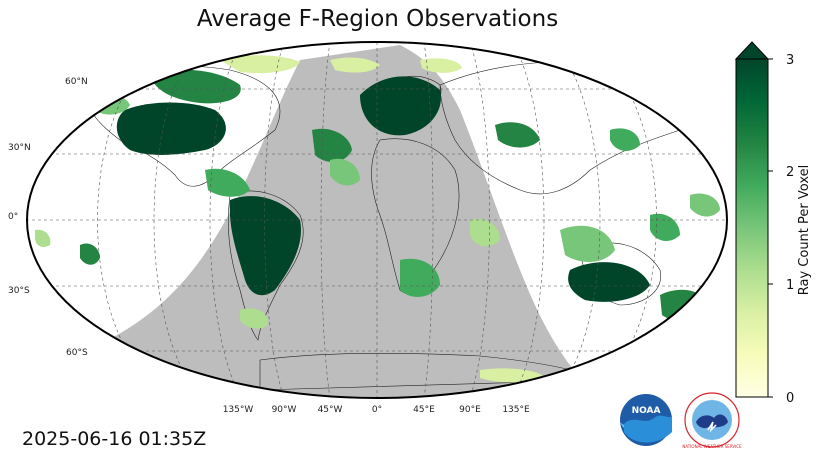 The height and width of the screenshot is (461, 820). I want to click on lon-label-135w: 135°W, so click(238, 410).